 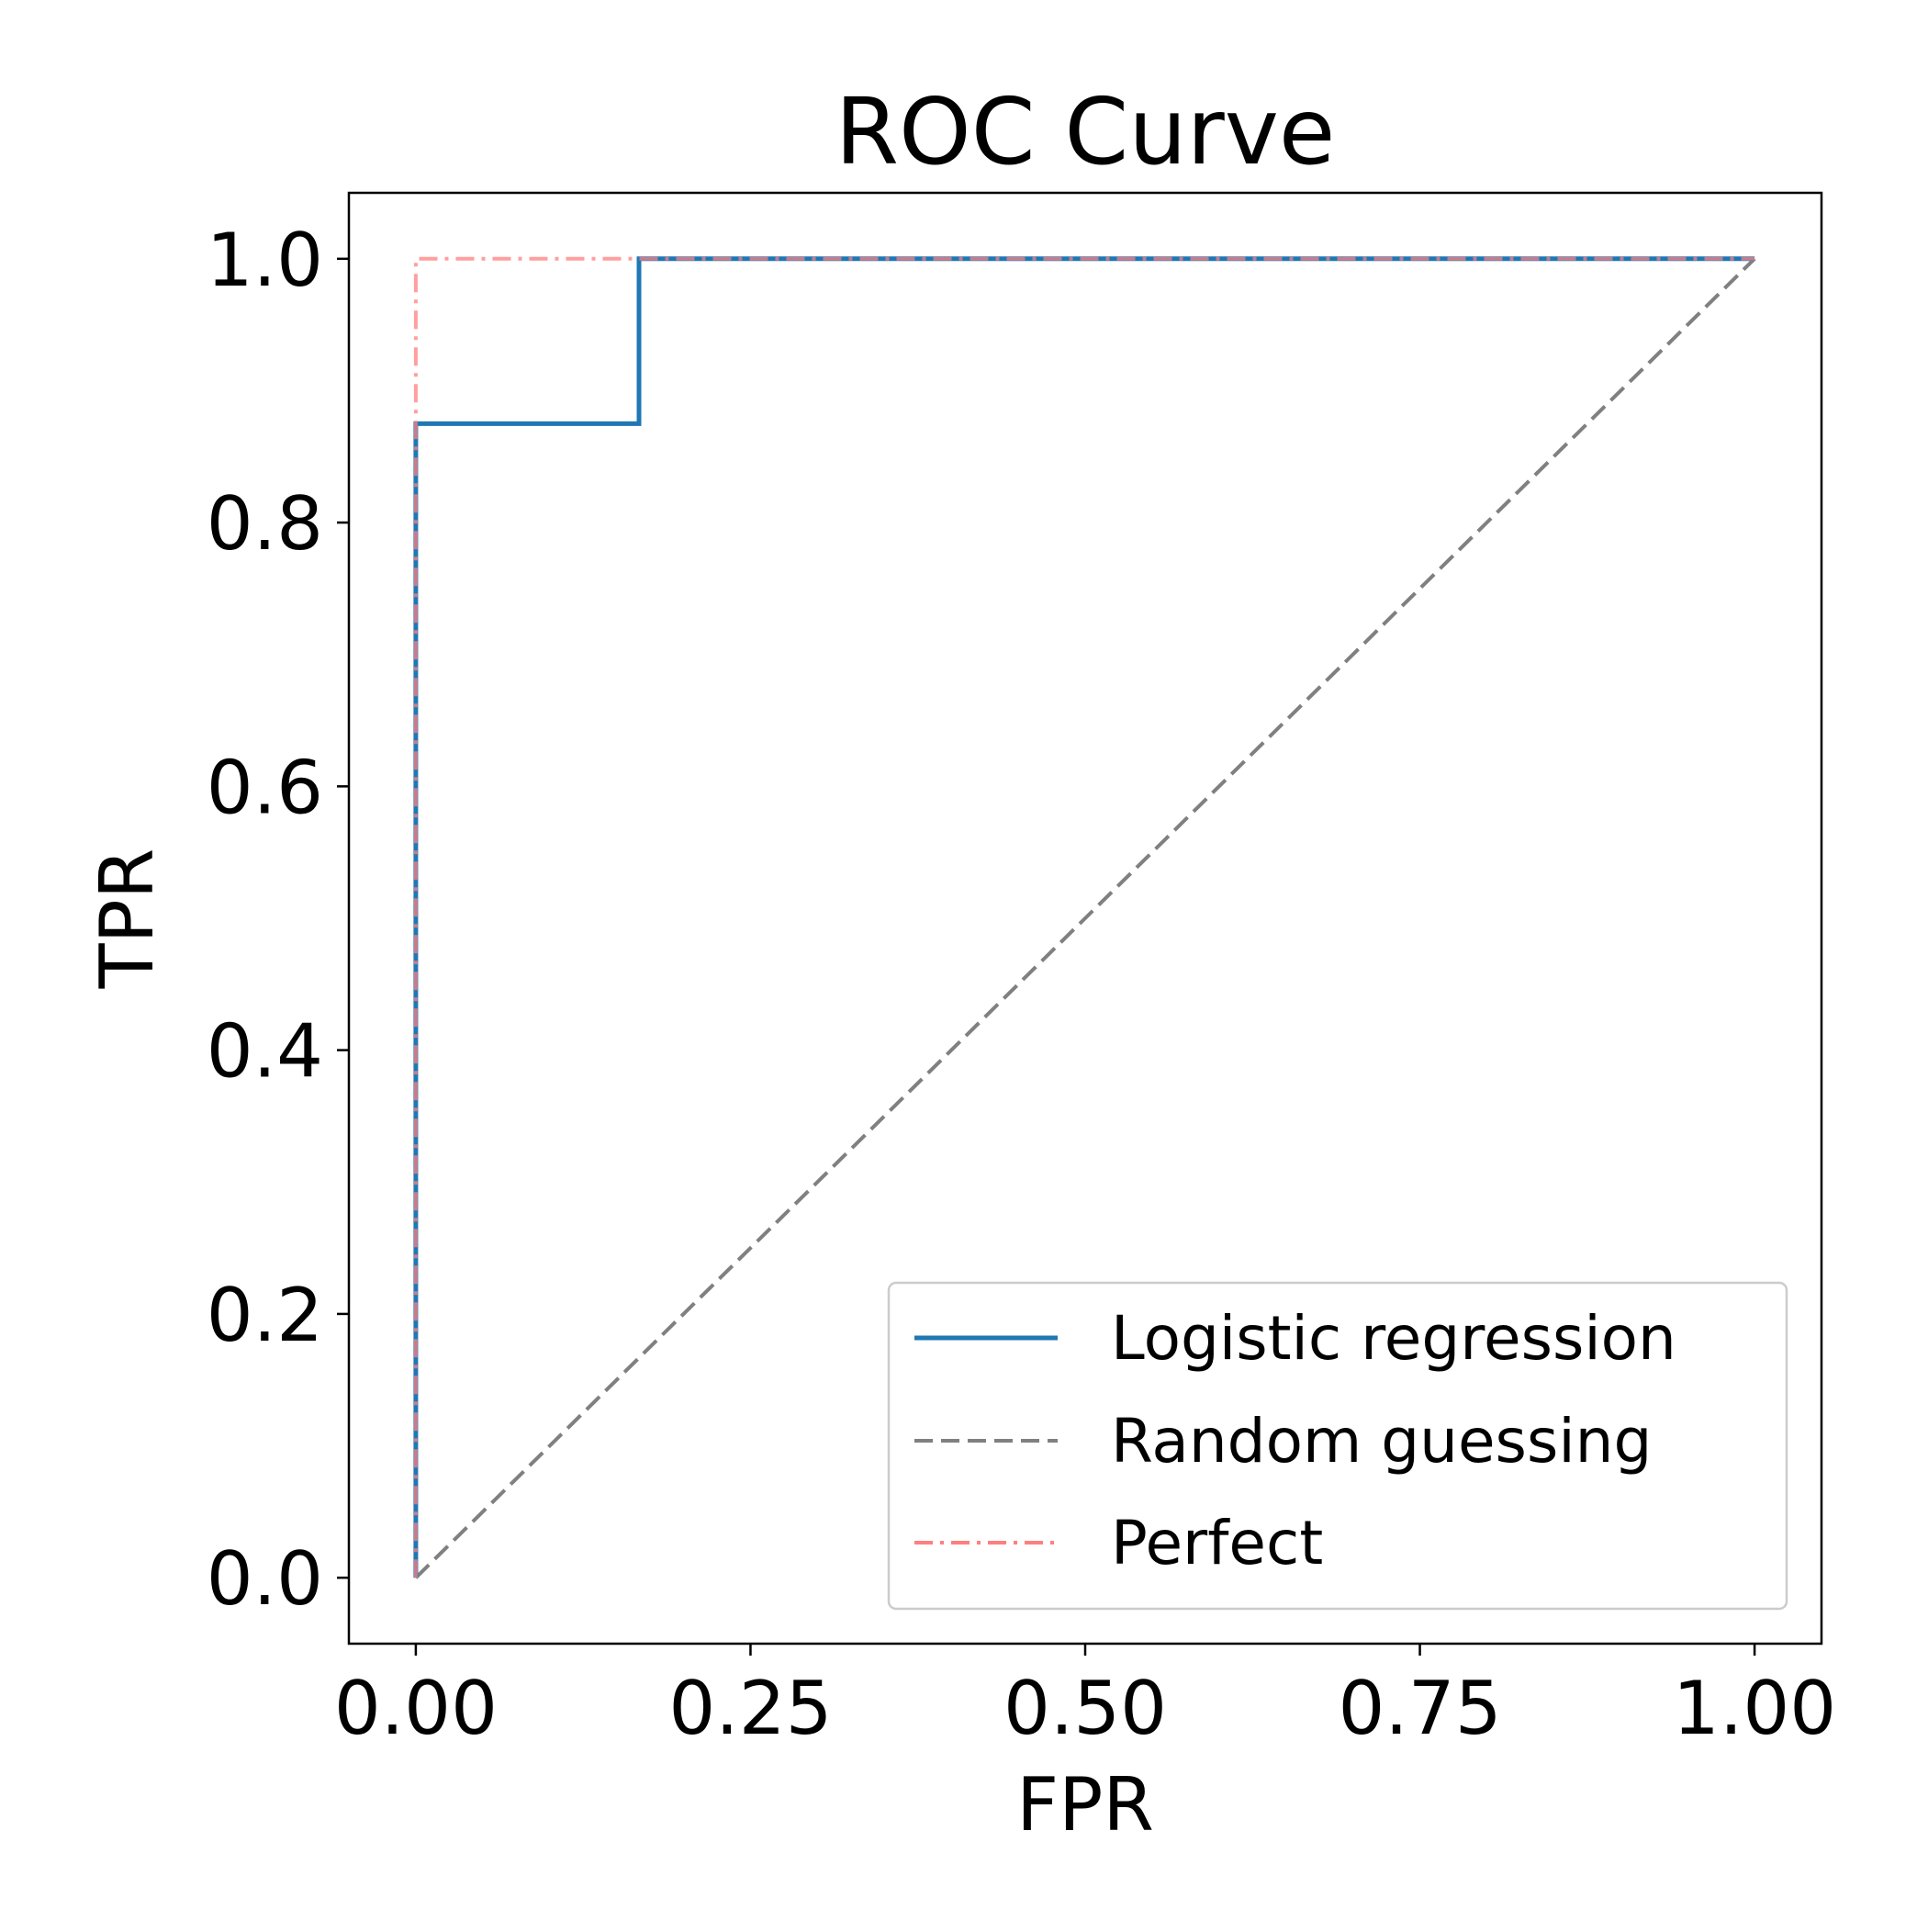 What do you see at coordinates (265, 787) in the screenshot?
I see `y-tick-label: 0.6` at bounding box center [265, 787].